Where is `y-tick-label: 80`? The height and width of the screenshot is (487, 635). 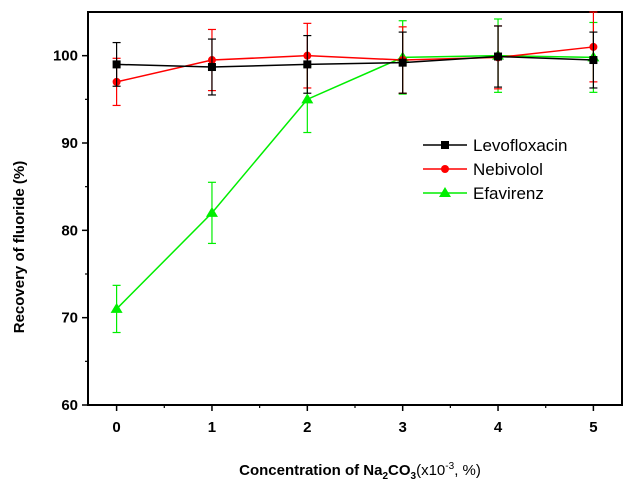
y-tick-label: 80 is located at coordinates (69, 230).